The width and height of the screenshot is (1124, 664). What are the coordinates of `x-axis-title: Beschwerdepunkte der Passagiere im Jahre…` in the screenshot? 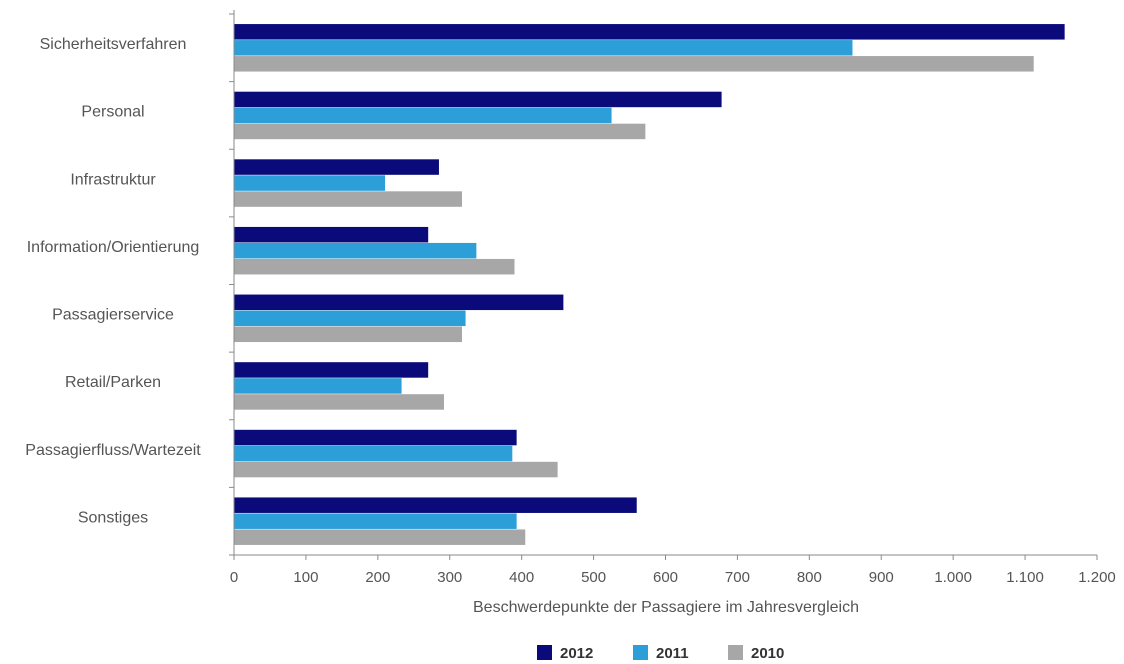 It's located at (666, 607).